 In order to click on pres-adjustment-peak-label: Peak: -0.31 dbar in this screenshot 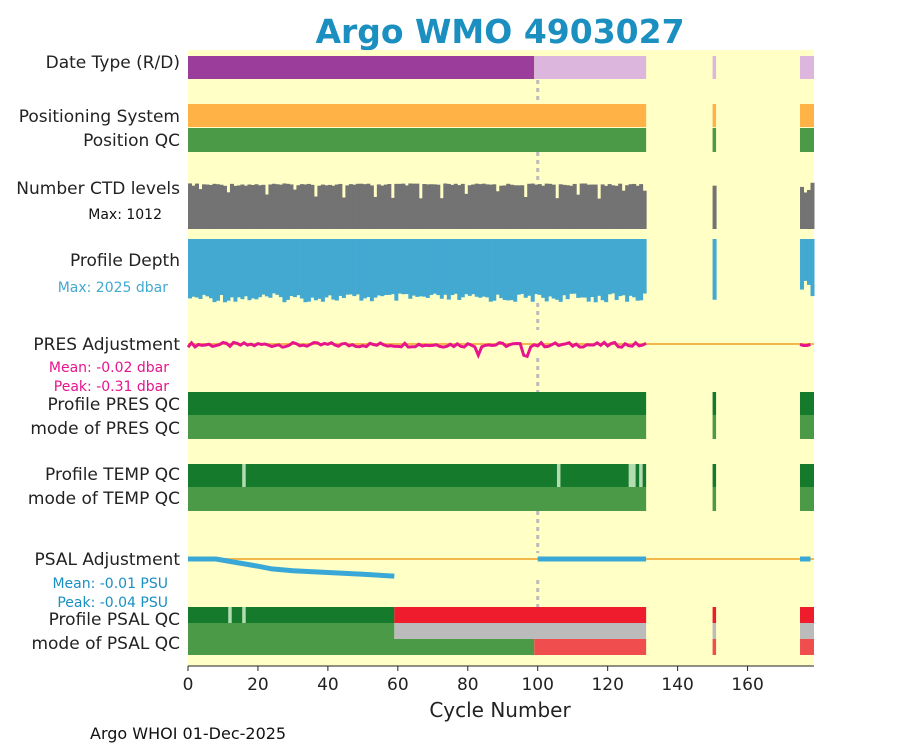, I will do `click(111, 387)`.